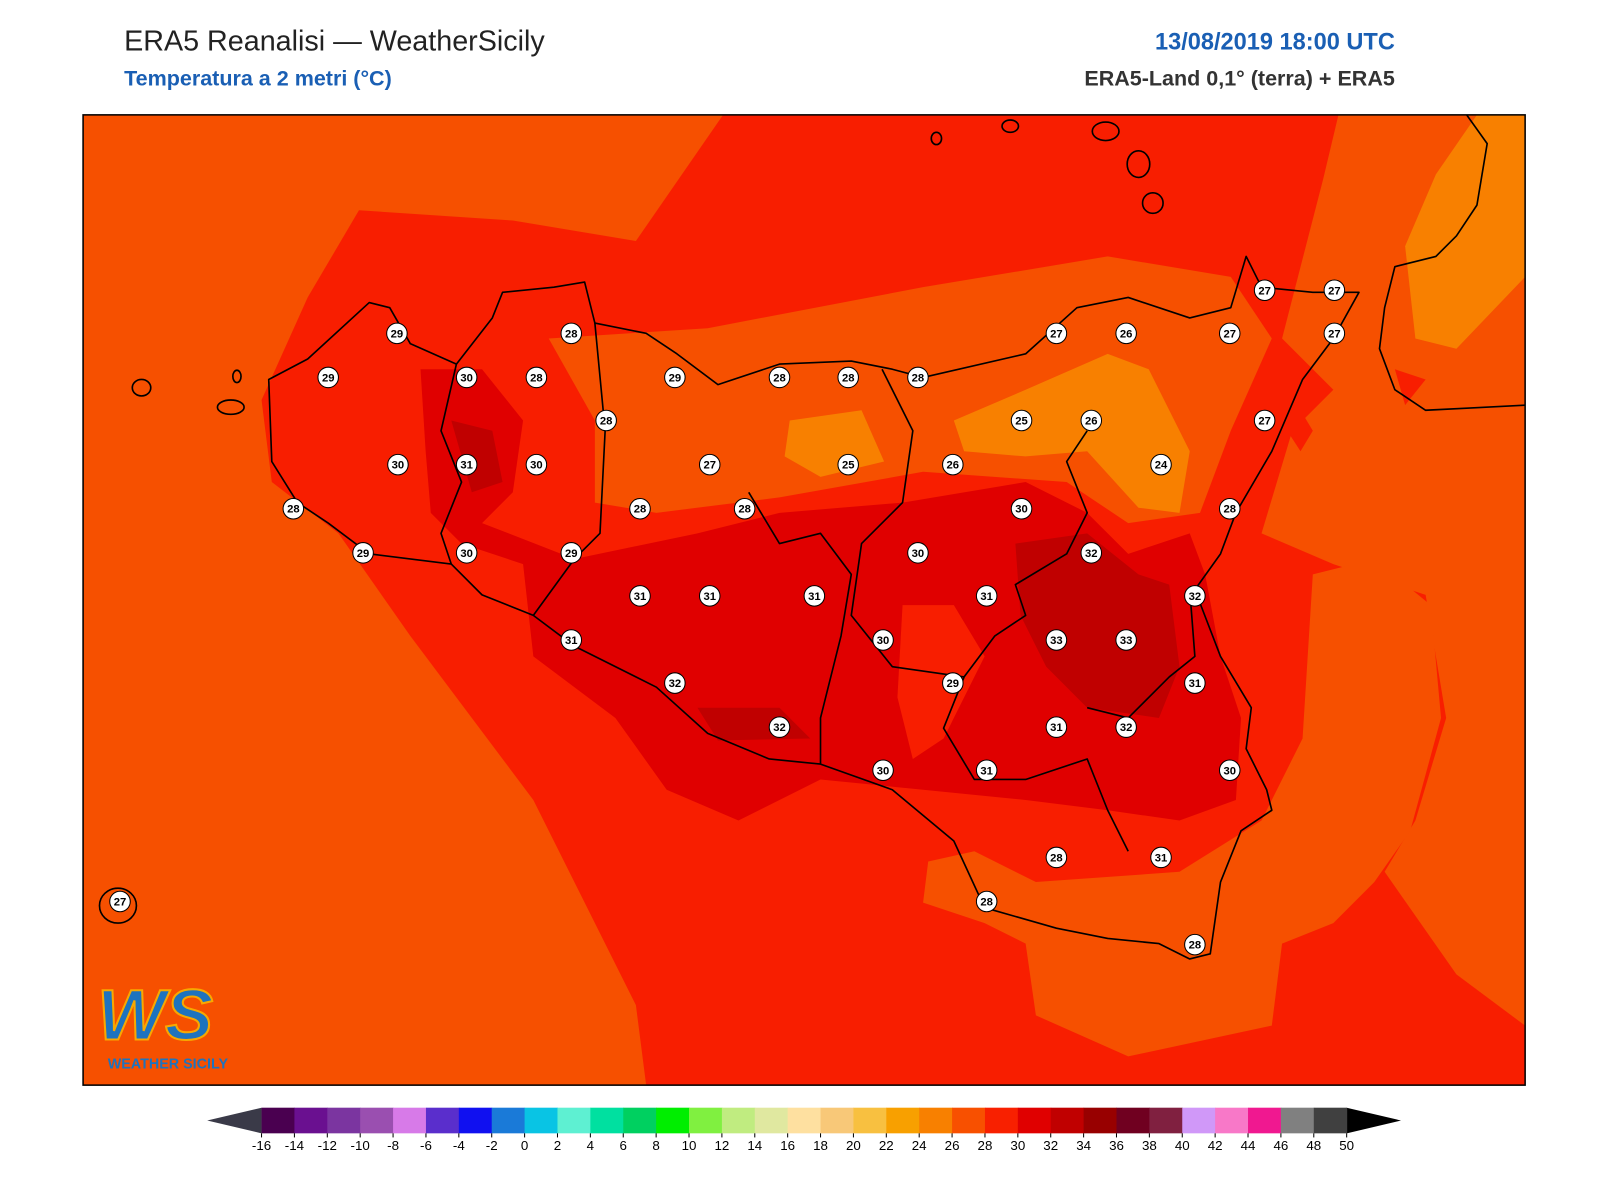 This screenshot has width=1600, height=1200. Describe the element at coordinates (689, 1145) in the screenshot. I see `colorbar-tick-label: 10` at that location.